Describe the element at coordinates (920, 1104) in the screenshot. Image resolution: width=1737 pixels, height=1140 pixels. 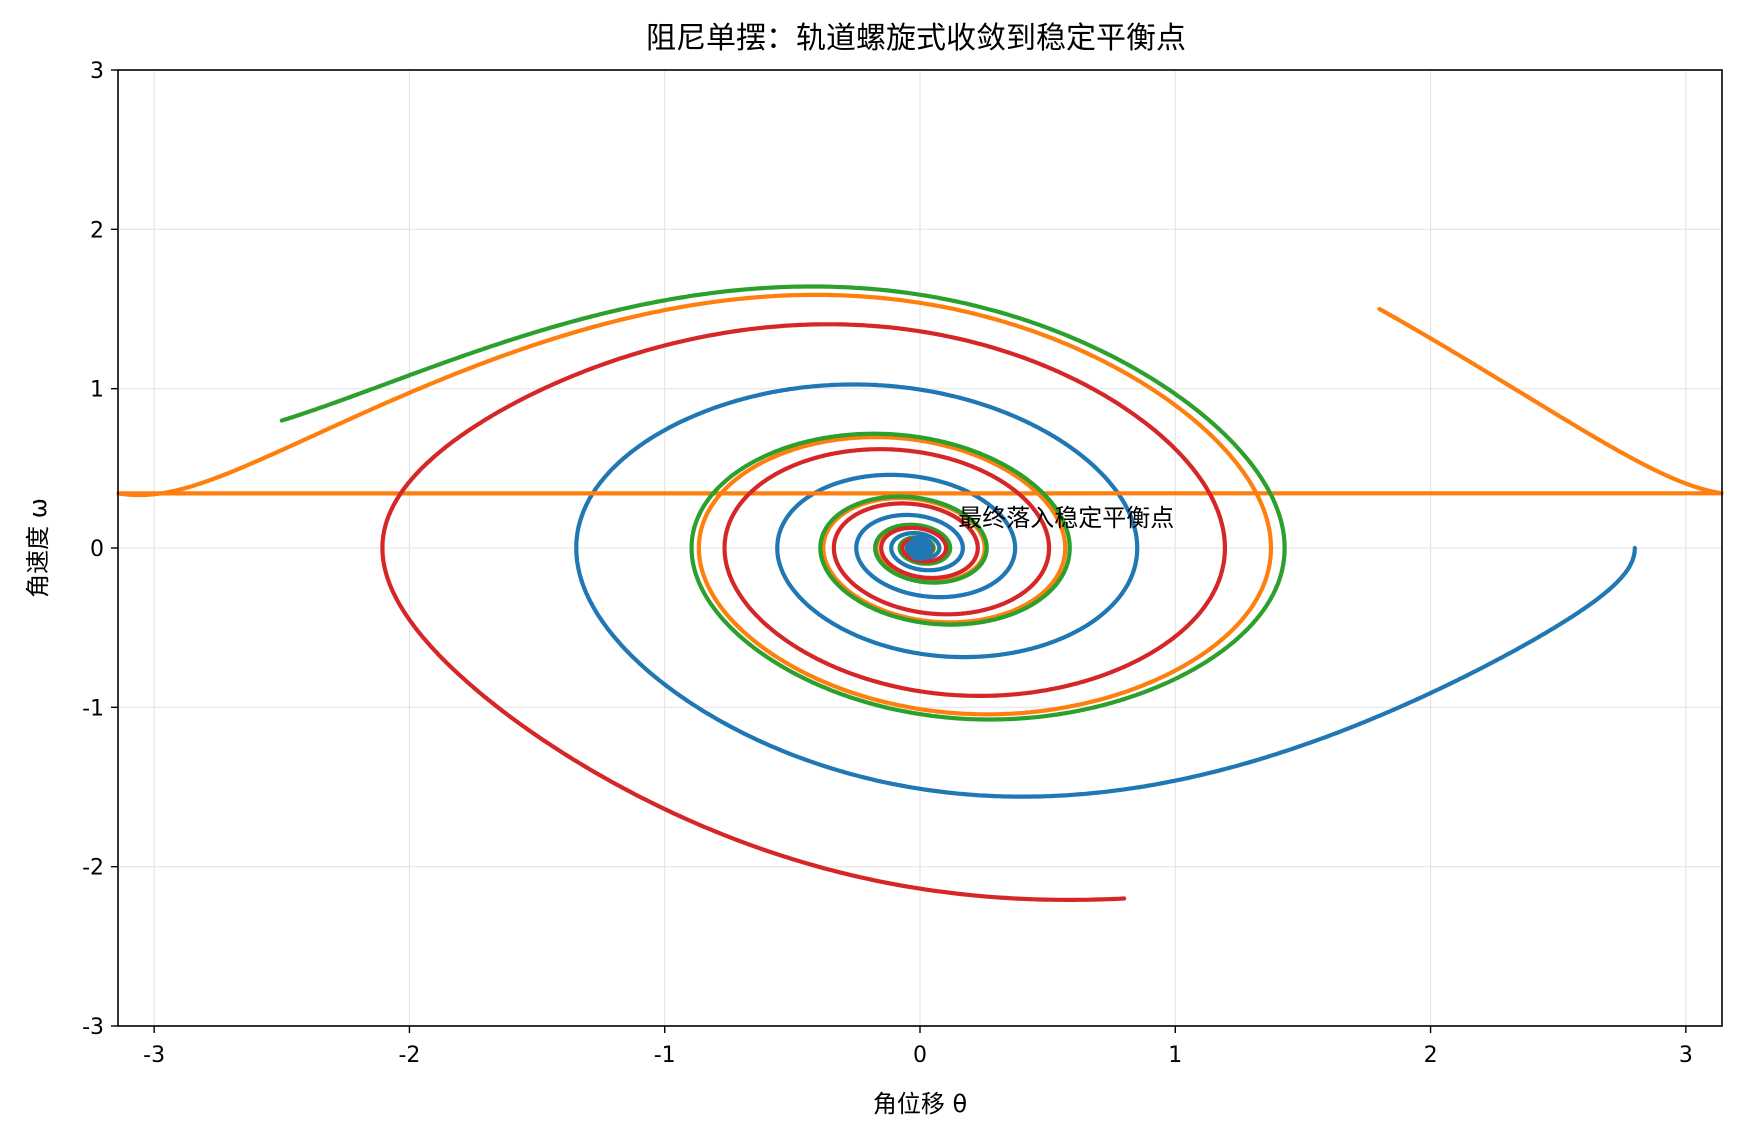
I see `x-axis-title: 角位移 θ` at that location.